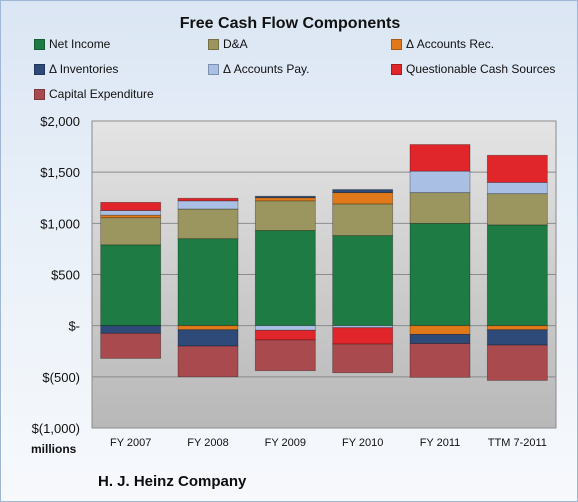 The image size is (578, 502). I want to click on legend-item: Δ Accounts Pay., so click(259, 69).